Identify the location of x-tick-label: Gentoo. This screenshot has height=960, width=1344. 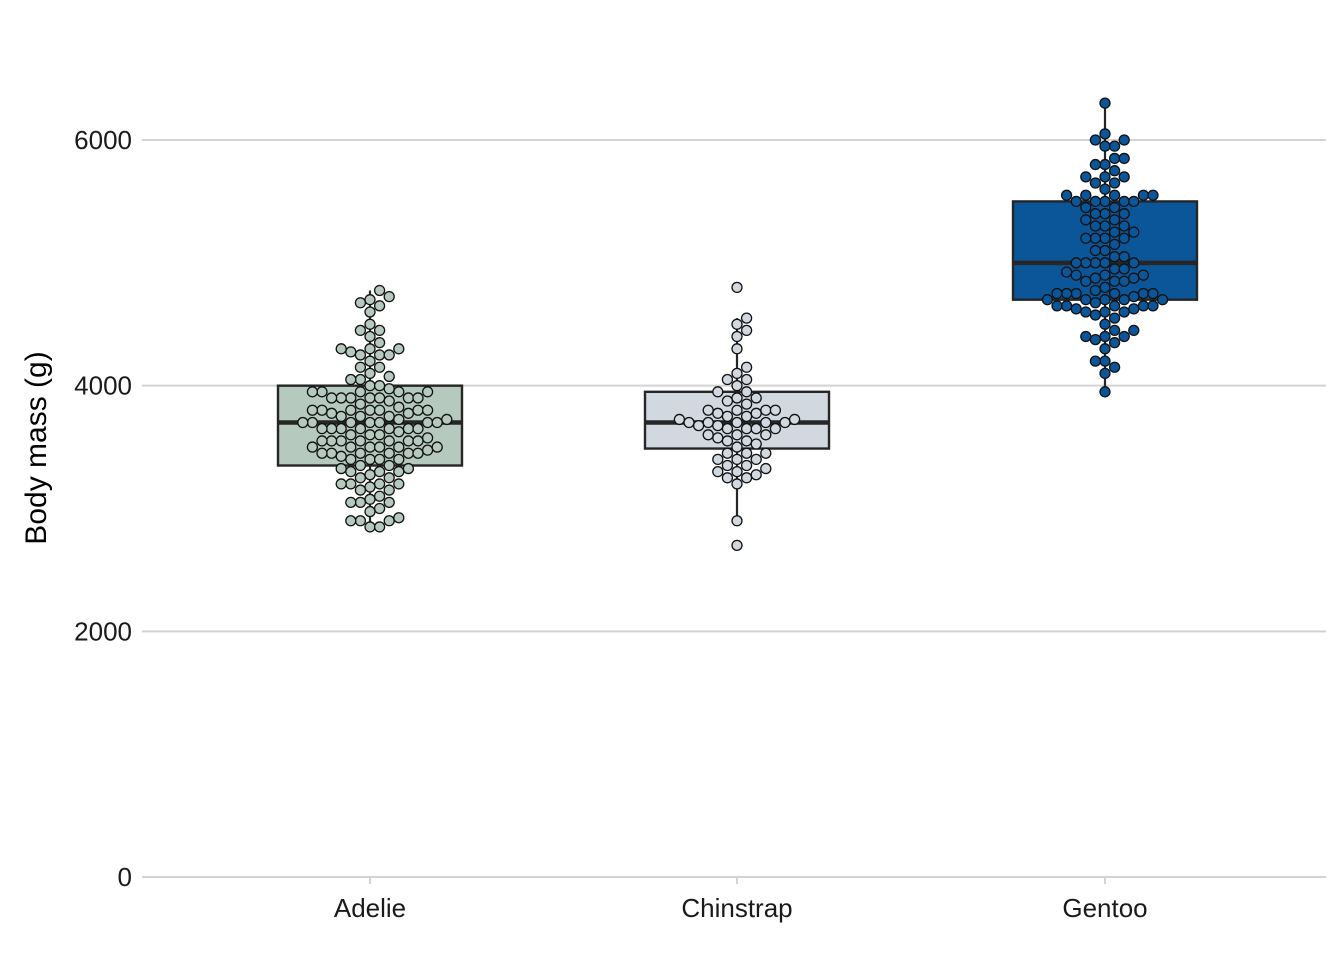
(1104, 908).